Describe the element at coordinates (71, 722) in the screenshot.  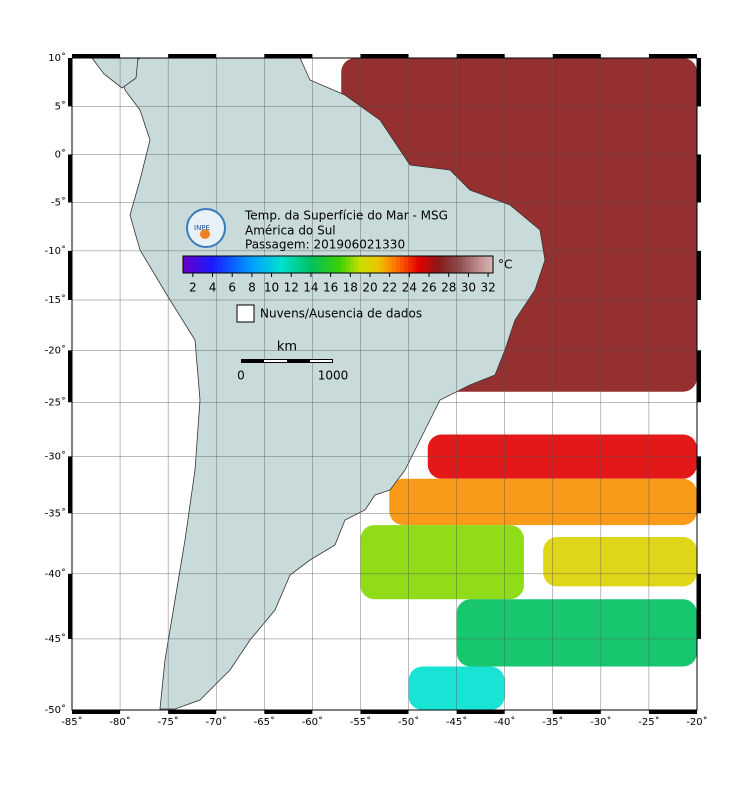
I see `lon-tick-label: -85˚` at that location.